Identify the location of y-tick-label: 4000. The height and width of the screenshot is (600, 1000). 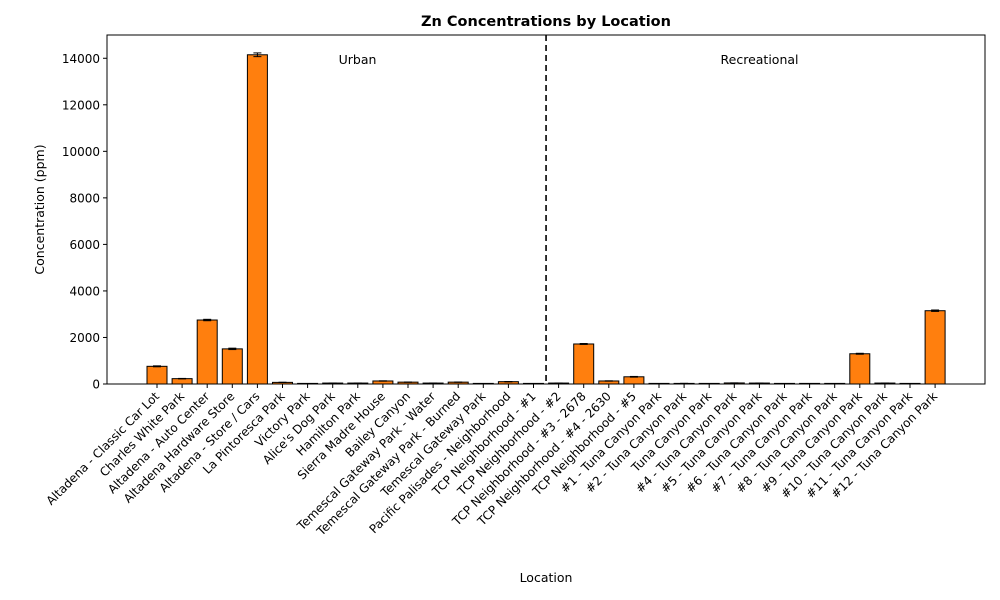
(84, 291).